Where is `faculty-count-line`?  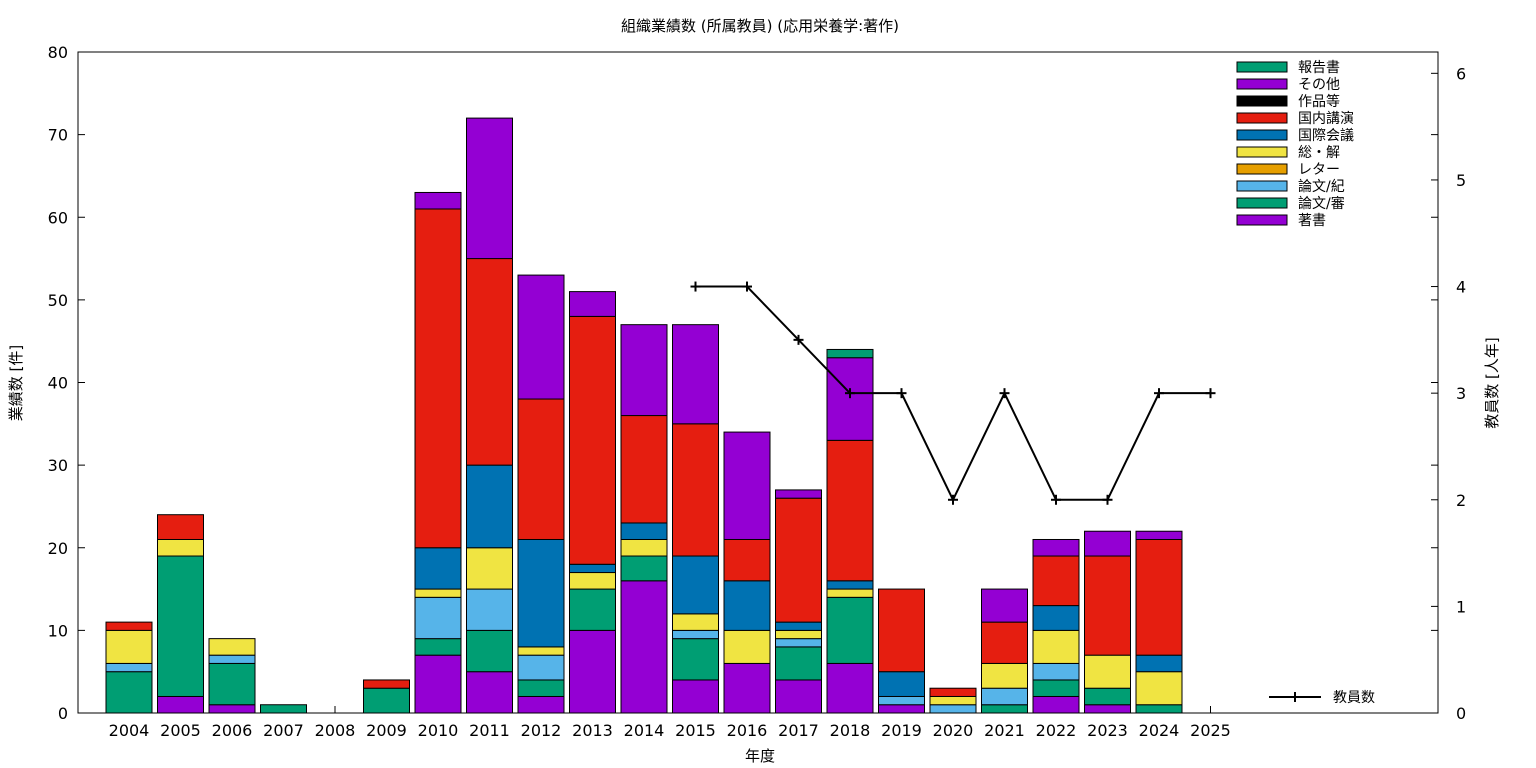
faculty-count-line is located at coordinates (953, 393).